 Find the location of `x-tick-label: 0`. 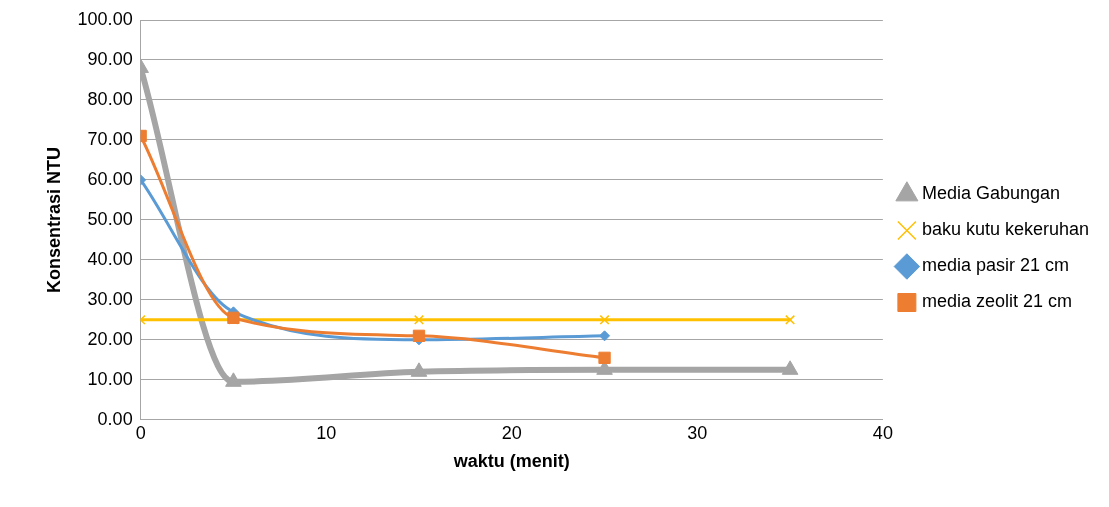

x-tick-label: 0 is located at coordinates (140, 432).